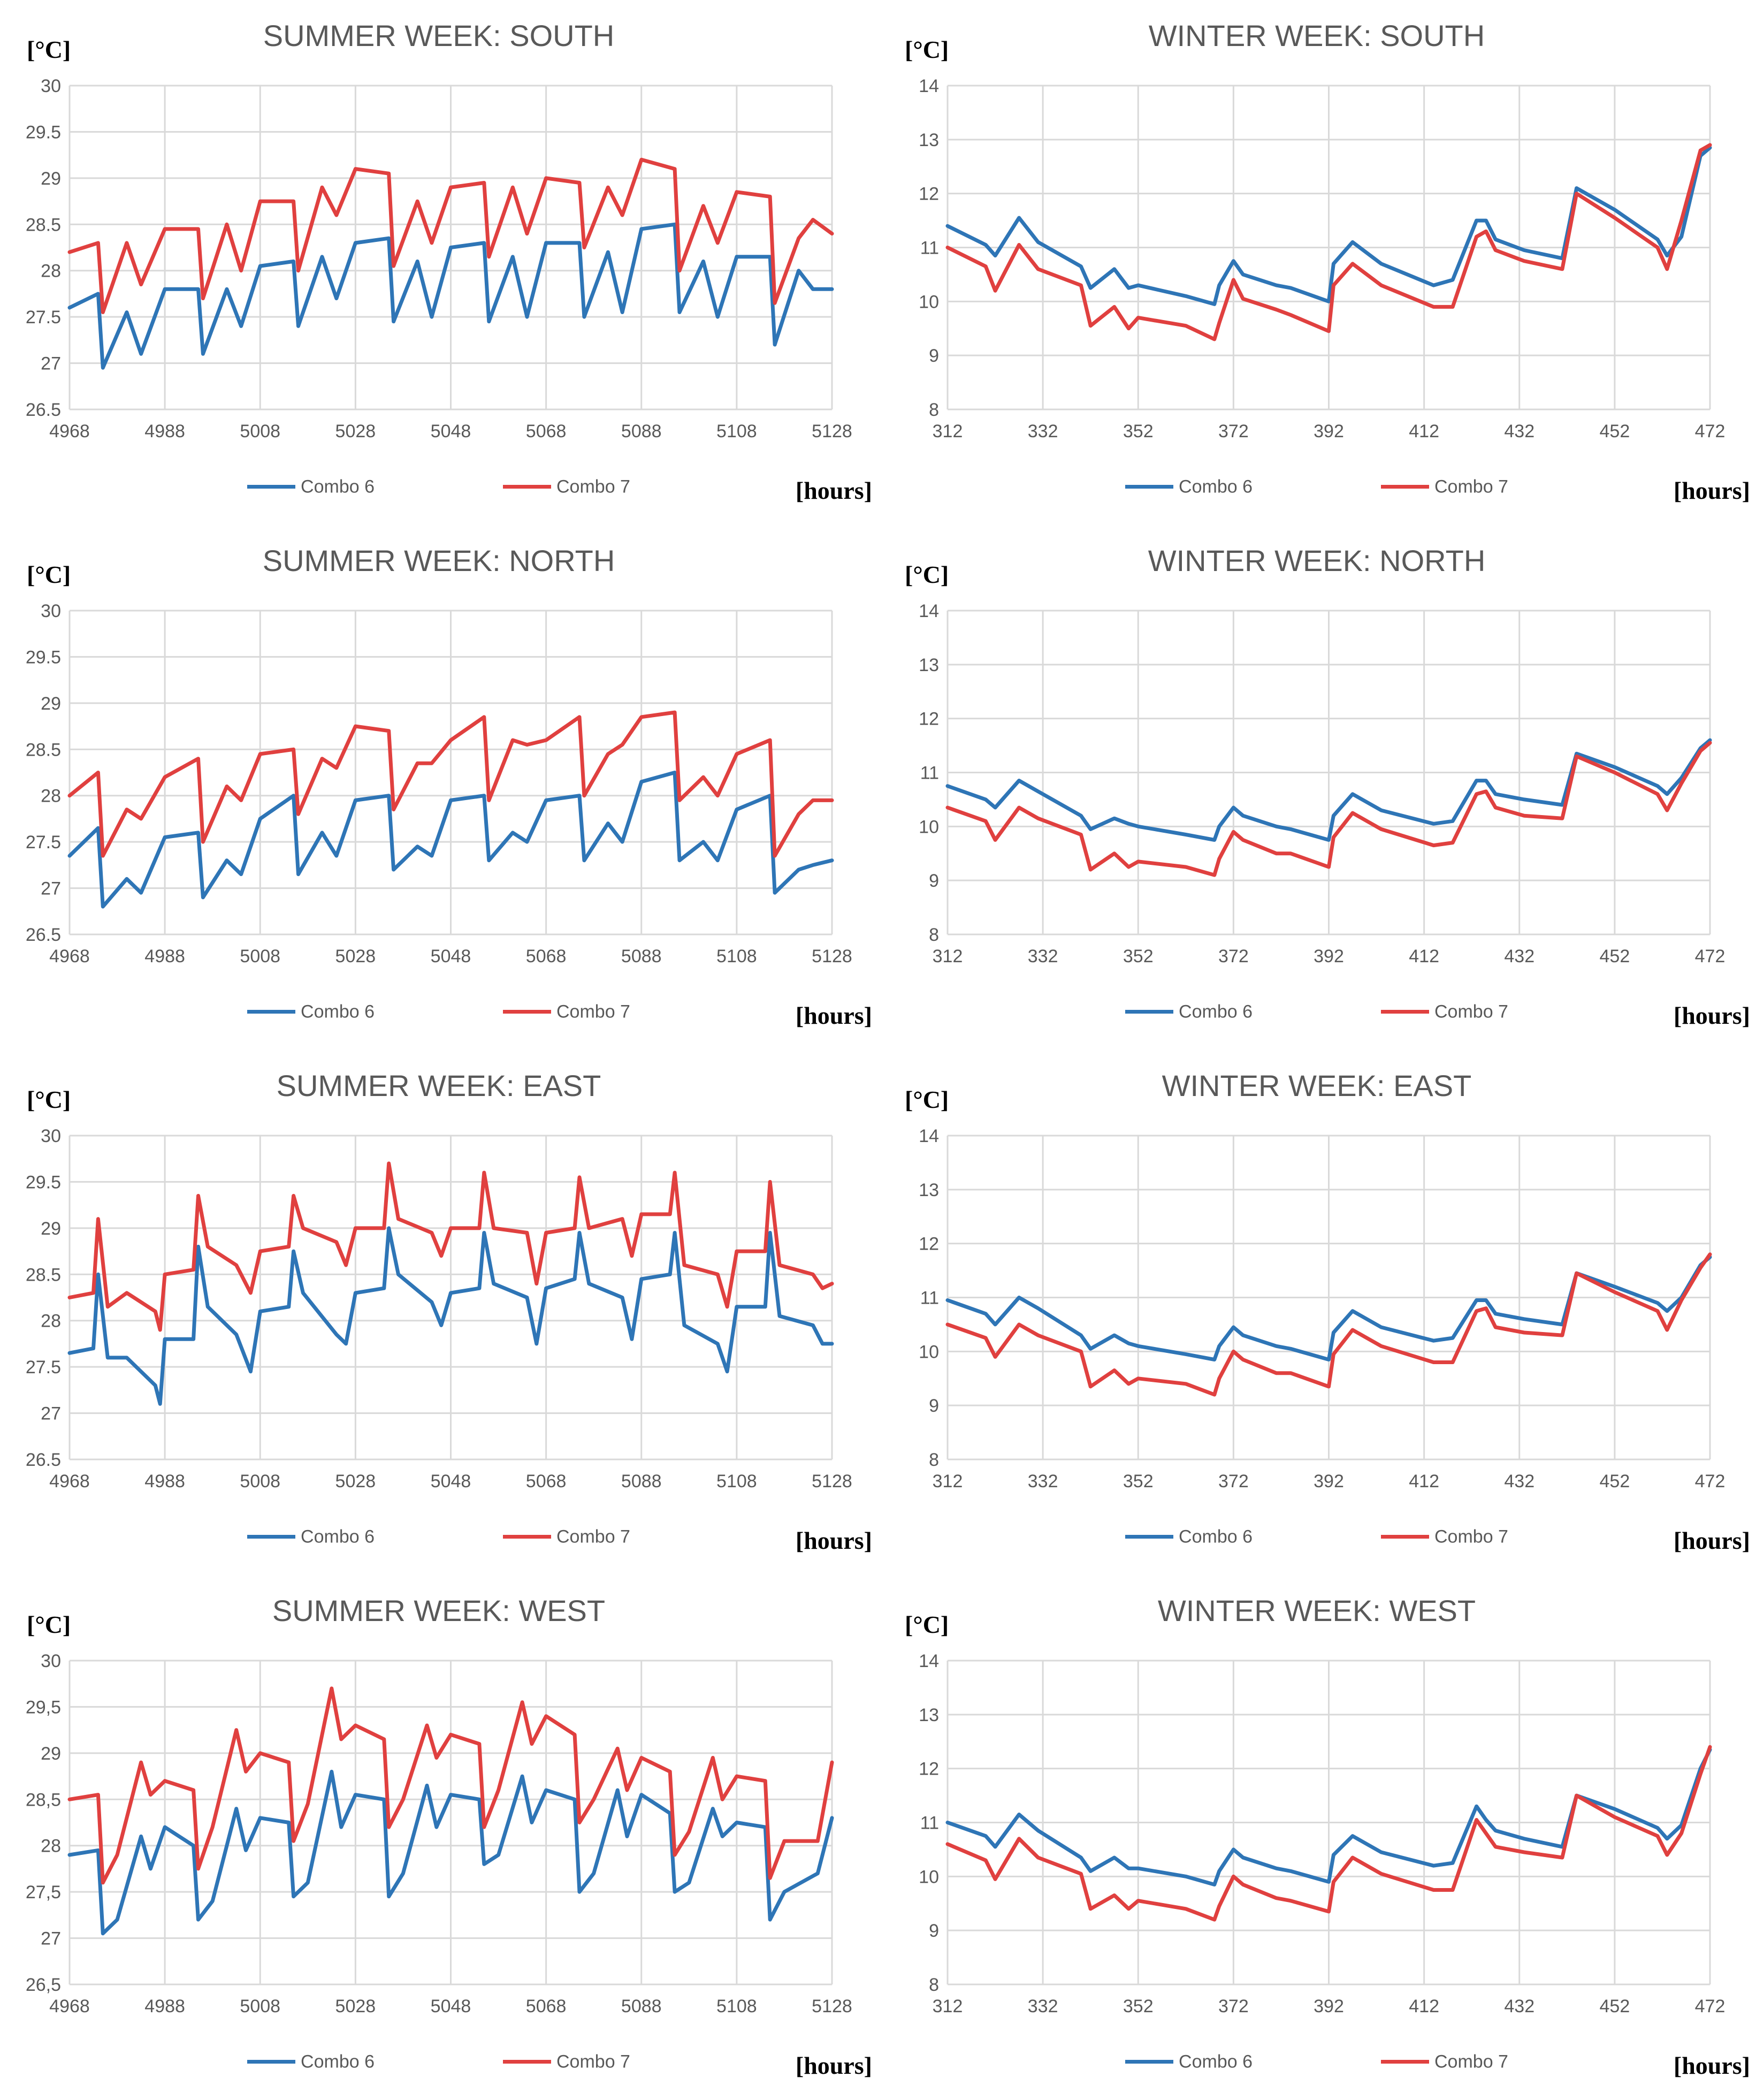 The image size is (1756, 2100). Describe the element at coordinates (451, 1481) in the screenshot. I see `x-tick-label: 5048` at that location.